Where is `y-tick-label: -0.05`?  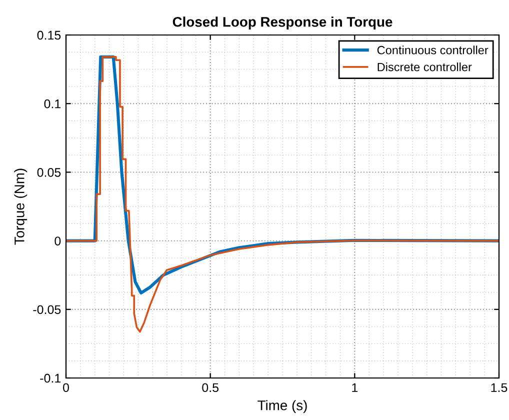 y-tick-label: -0.05 is located at coordinates (47, 309).